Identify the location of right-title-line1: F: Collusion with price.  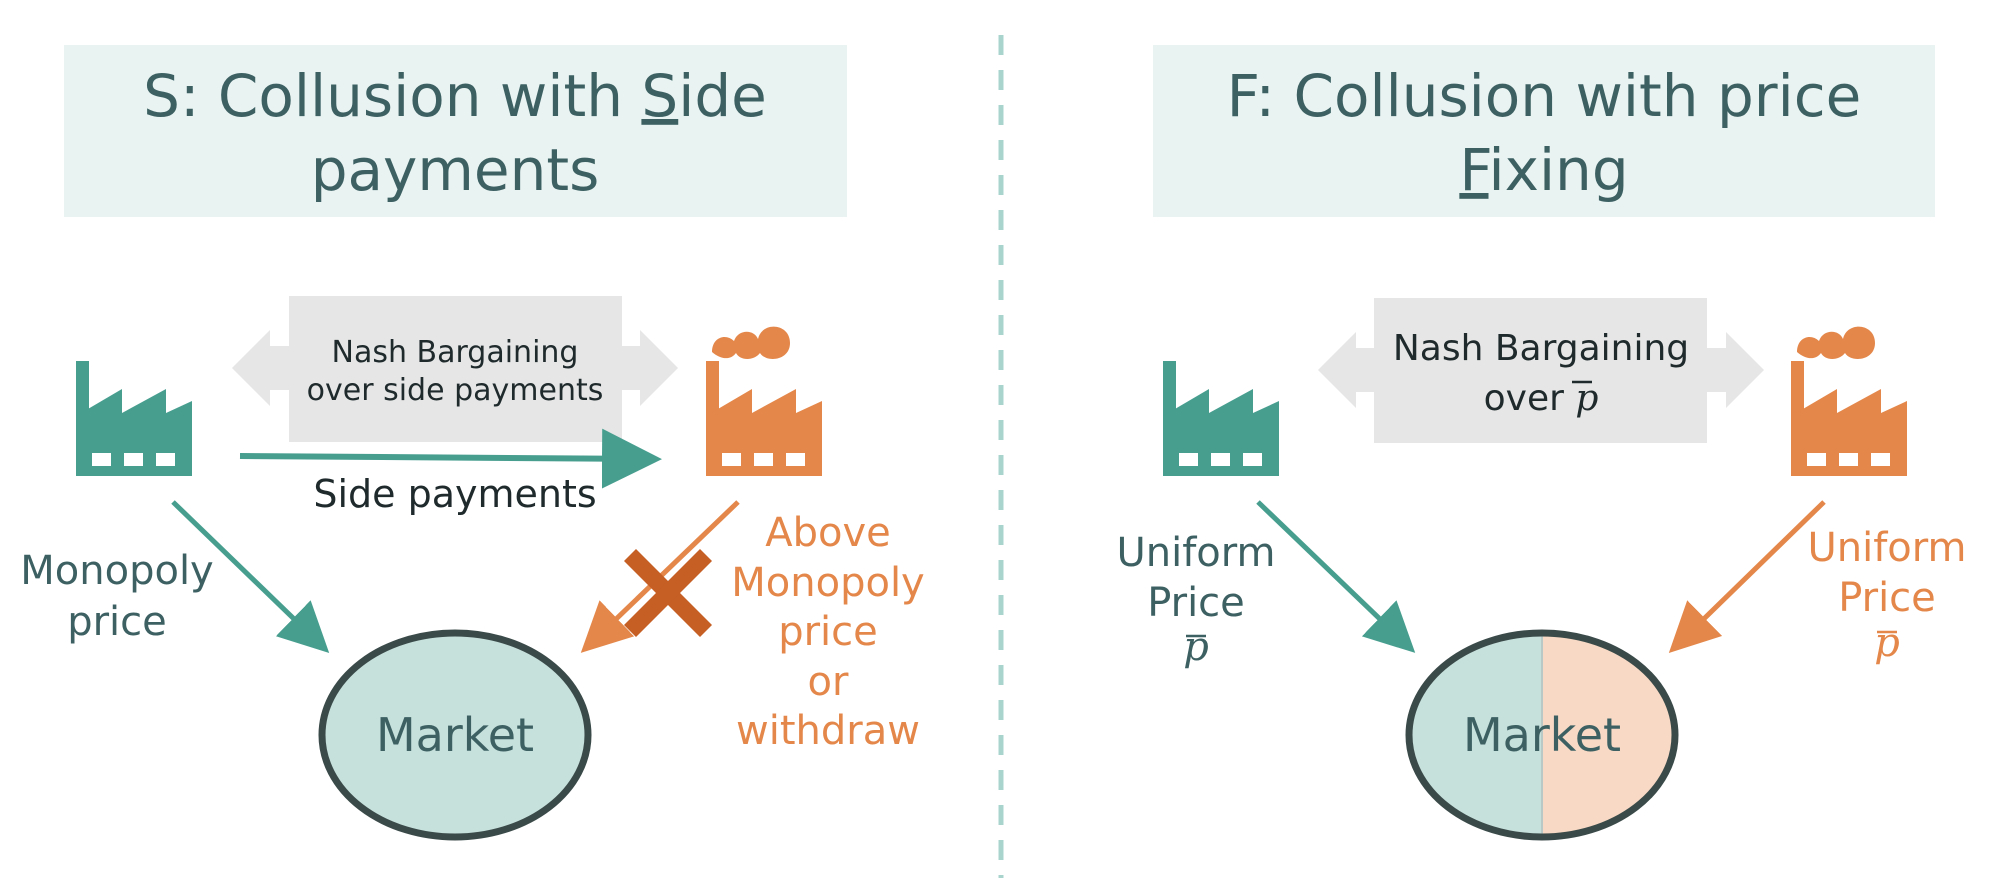
(1544, 96).